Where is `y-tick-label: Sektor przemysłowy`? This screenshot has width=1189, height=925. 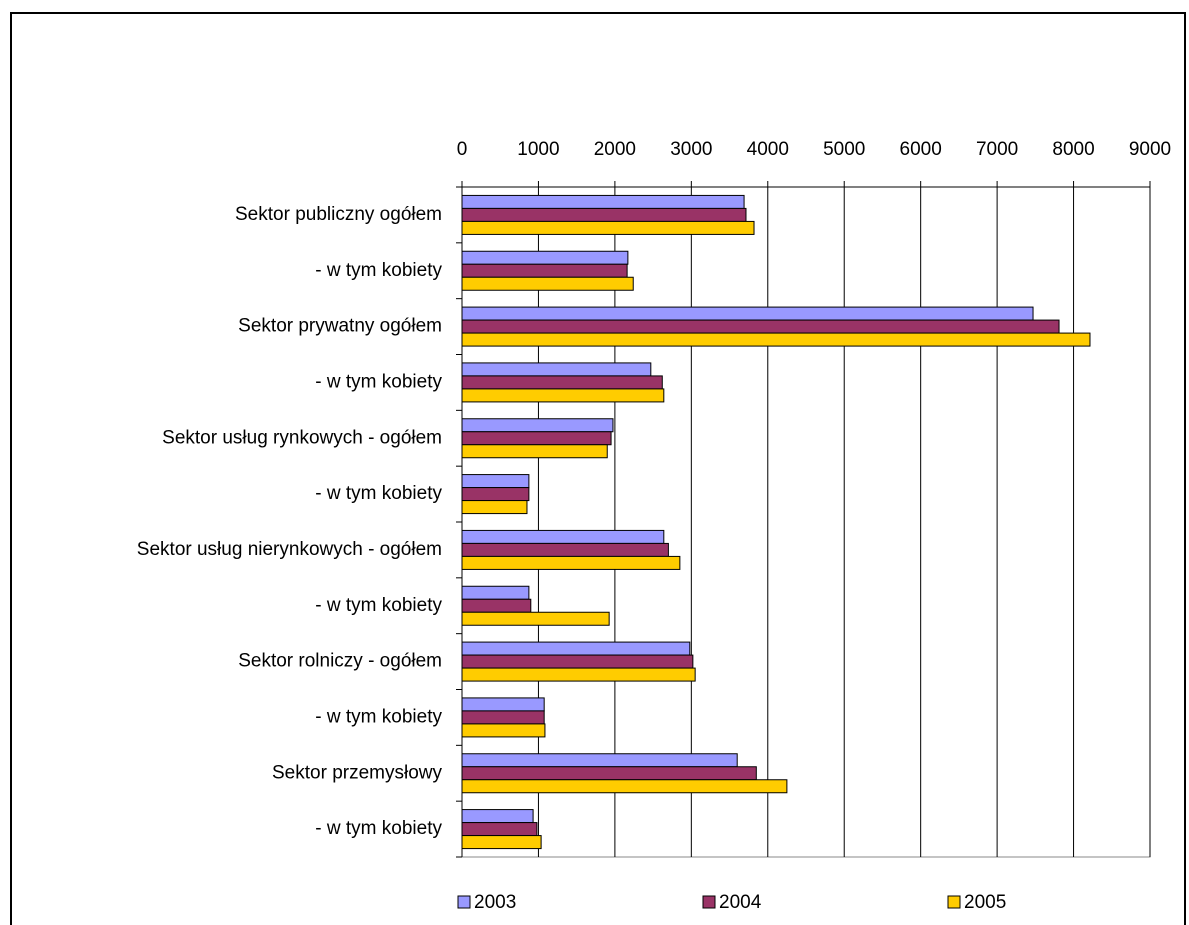
y-tick-label: Sektor przemysłowy is located at coordinates (357, 772).